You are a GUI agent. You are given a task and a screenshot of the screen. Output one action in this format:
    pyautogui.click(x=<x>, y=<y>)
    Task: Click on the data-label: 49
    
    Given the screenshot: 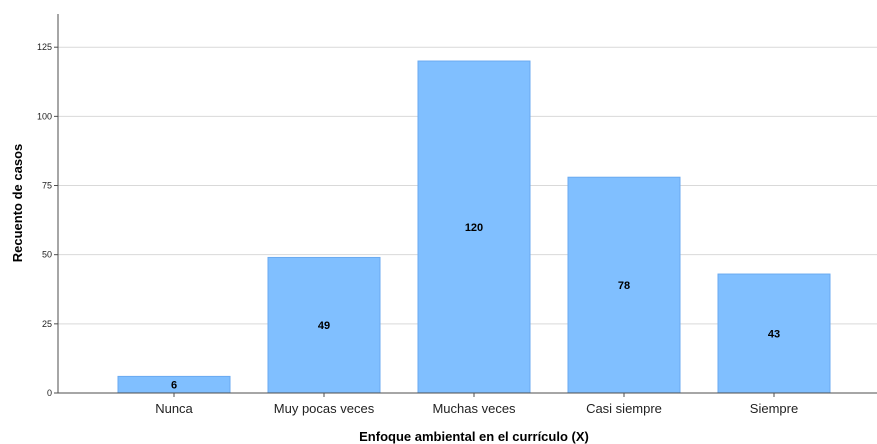 What is the action you would take?
    pyautogui.click(x=324, y=326)
    